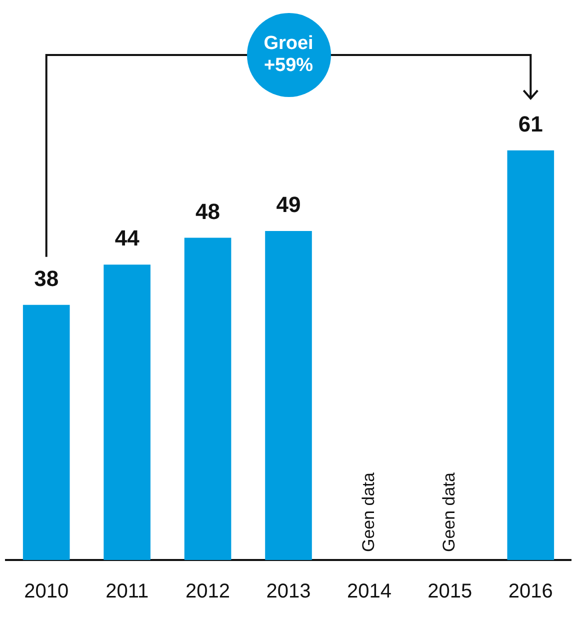  Describe the element at coordinates (208, 211) in the screenshot. I see `data-label: 48` at that location.